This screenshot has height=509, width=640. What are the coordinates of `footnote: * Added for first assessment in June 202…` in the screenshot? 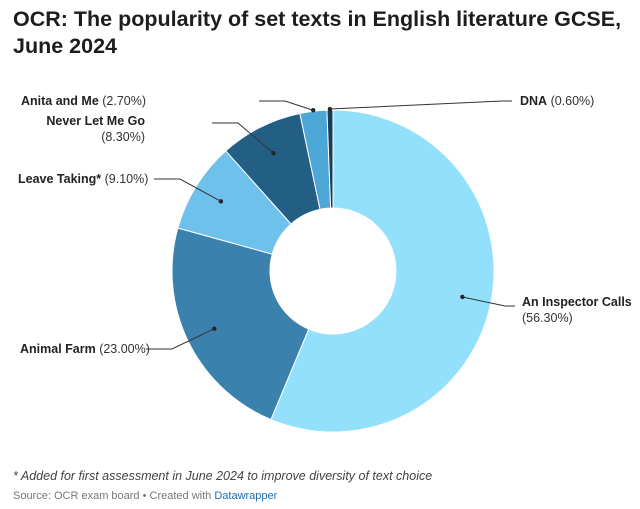 It's located at (223, 476).